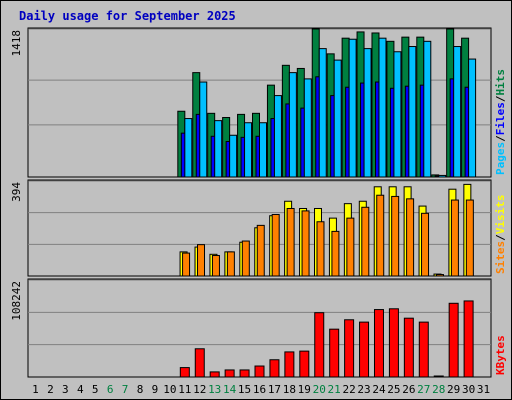  What do you see at coordinates (125, 389) in the screenshot?
I see `day-label-7: 7` at bounding box center [125, 389].